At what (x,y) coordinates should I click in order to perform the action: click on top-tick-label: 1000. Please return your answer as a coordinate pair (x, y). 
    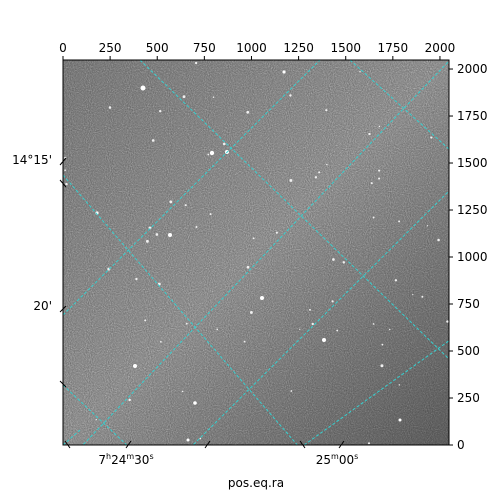
    Looking at the image, I should click on (251, 48).